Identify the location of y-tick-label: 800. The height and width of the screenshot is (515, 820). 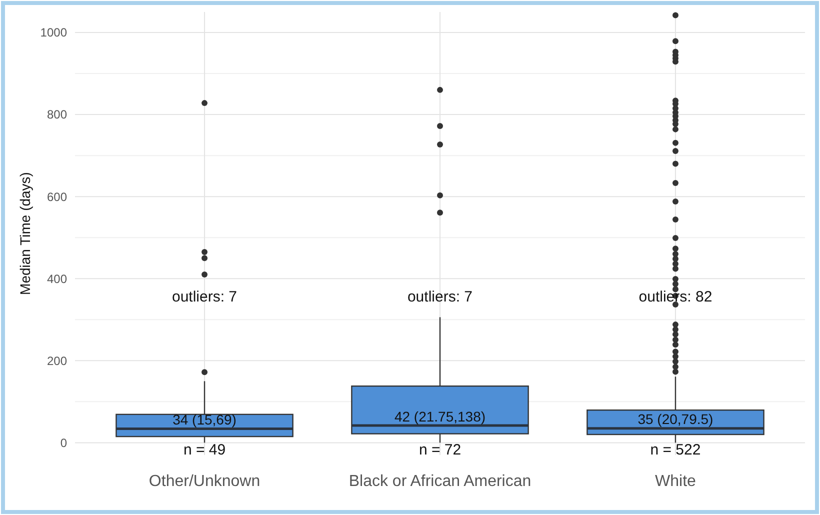
(57, 115).